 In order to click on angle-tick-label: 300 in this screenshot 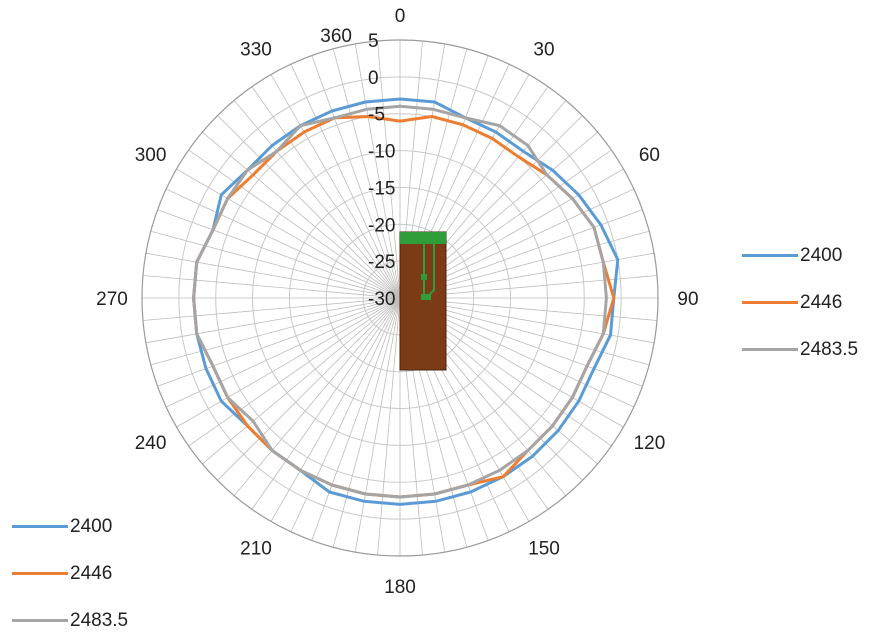, I will do `click(151, 155)`.